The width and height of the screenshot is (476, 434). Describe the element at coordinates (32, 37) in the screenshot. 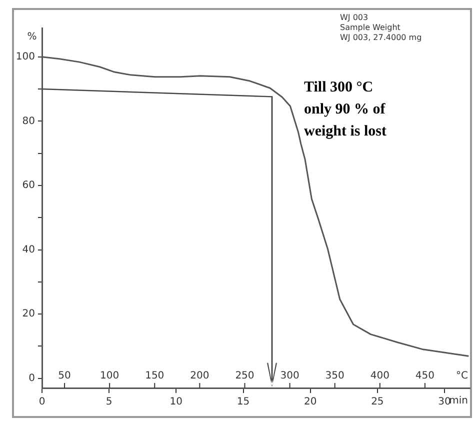

I see `y-axis-title: %` at that location.